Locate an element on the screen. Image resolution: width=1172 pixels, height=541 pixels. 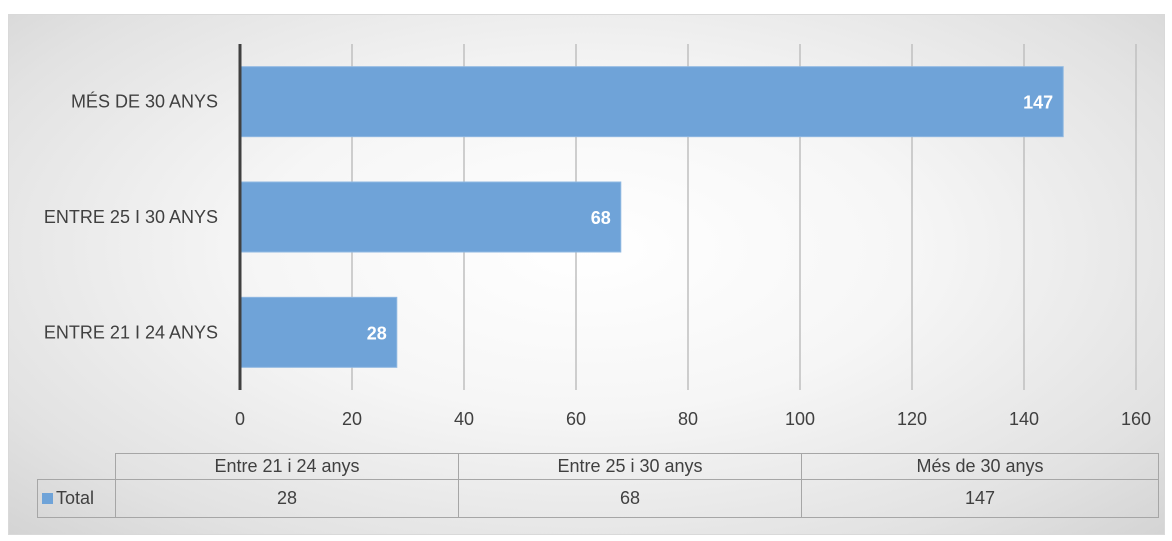
value-axis-ticks: 0 20 40 60 80 100 120 140 160 is located at coordinates (693, 419).